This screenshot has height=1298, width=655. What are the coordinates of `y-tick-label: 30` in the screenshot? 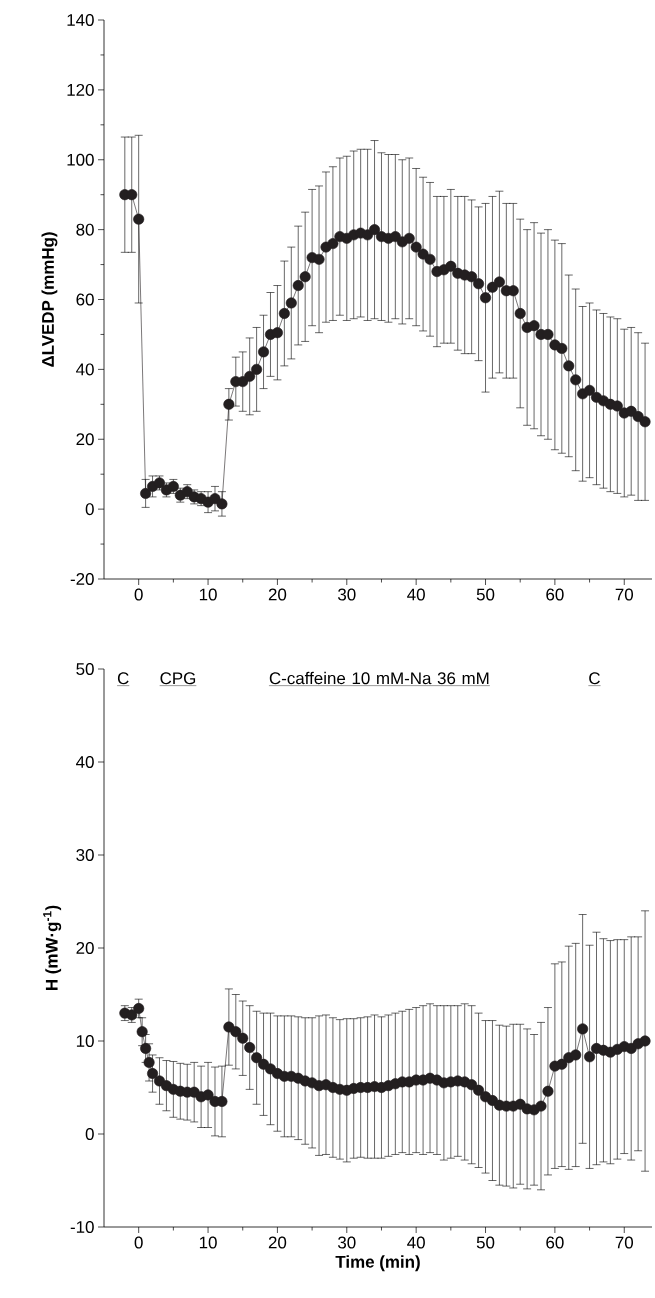 It's located at (85, 855).